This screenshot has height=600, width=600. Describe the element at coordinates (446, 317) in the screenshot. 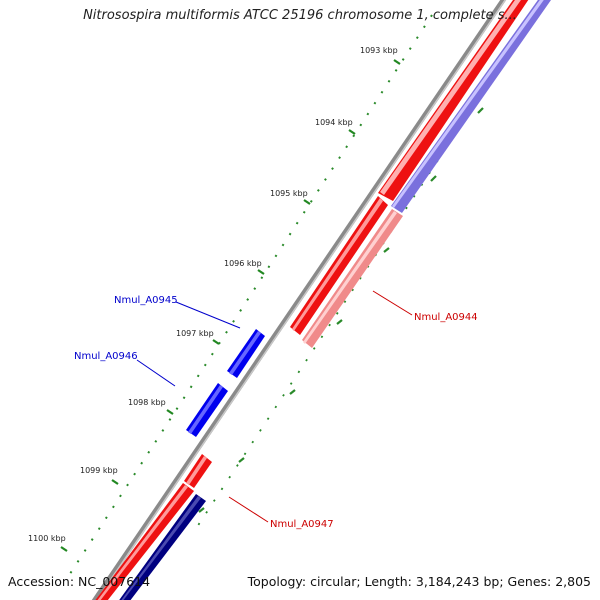

I see `gene-label-Nmul_A0944: Nmul_A0944` at that location.